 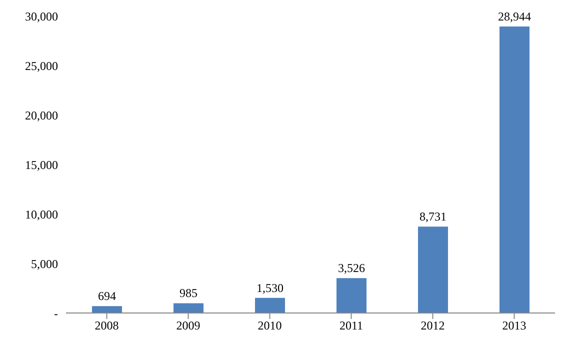 What do you see at coordinates (41, 16) in the screenshot?
I see `y-tick-label: 30,000` at bounding box center [41, 16].